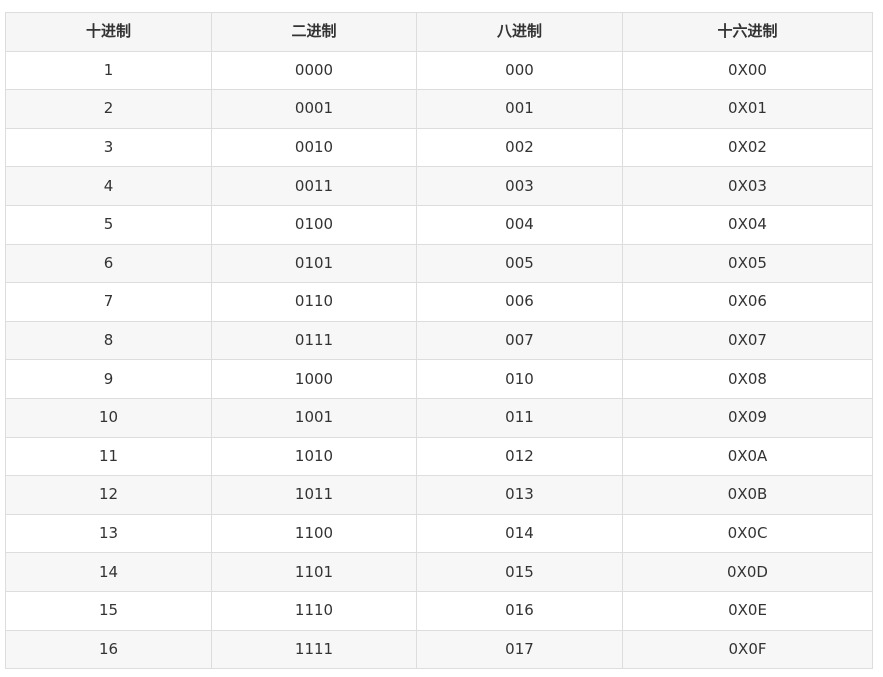 The image size is (883, 677). Describe the element at coordinates (747, 340) in the screenshot. I see `cell-hexadecimal: 0X07` at that location.